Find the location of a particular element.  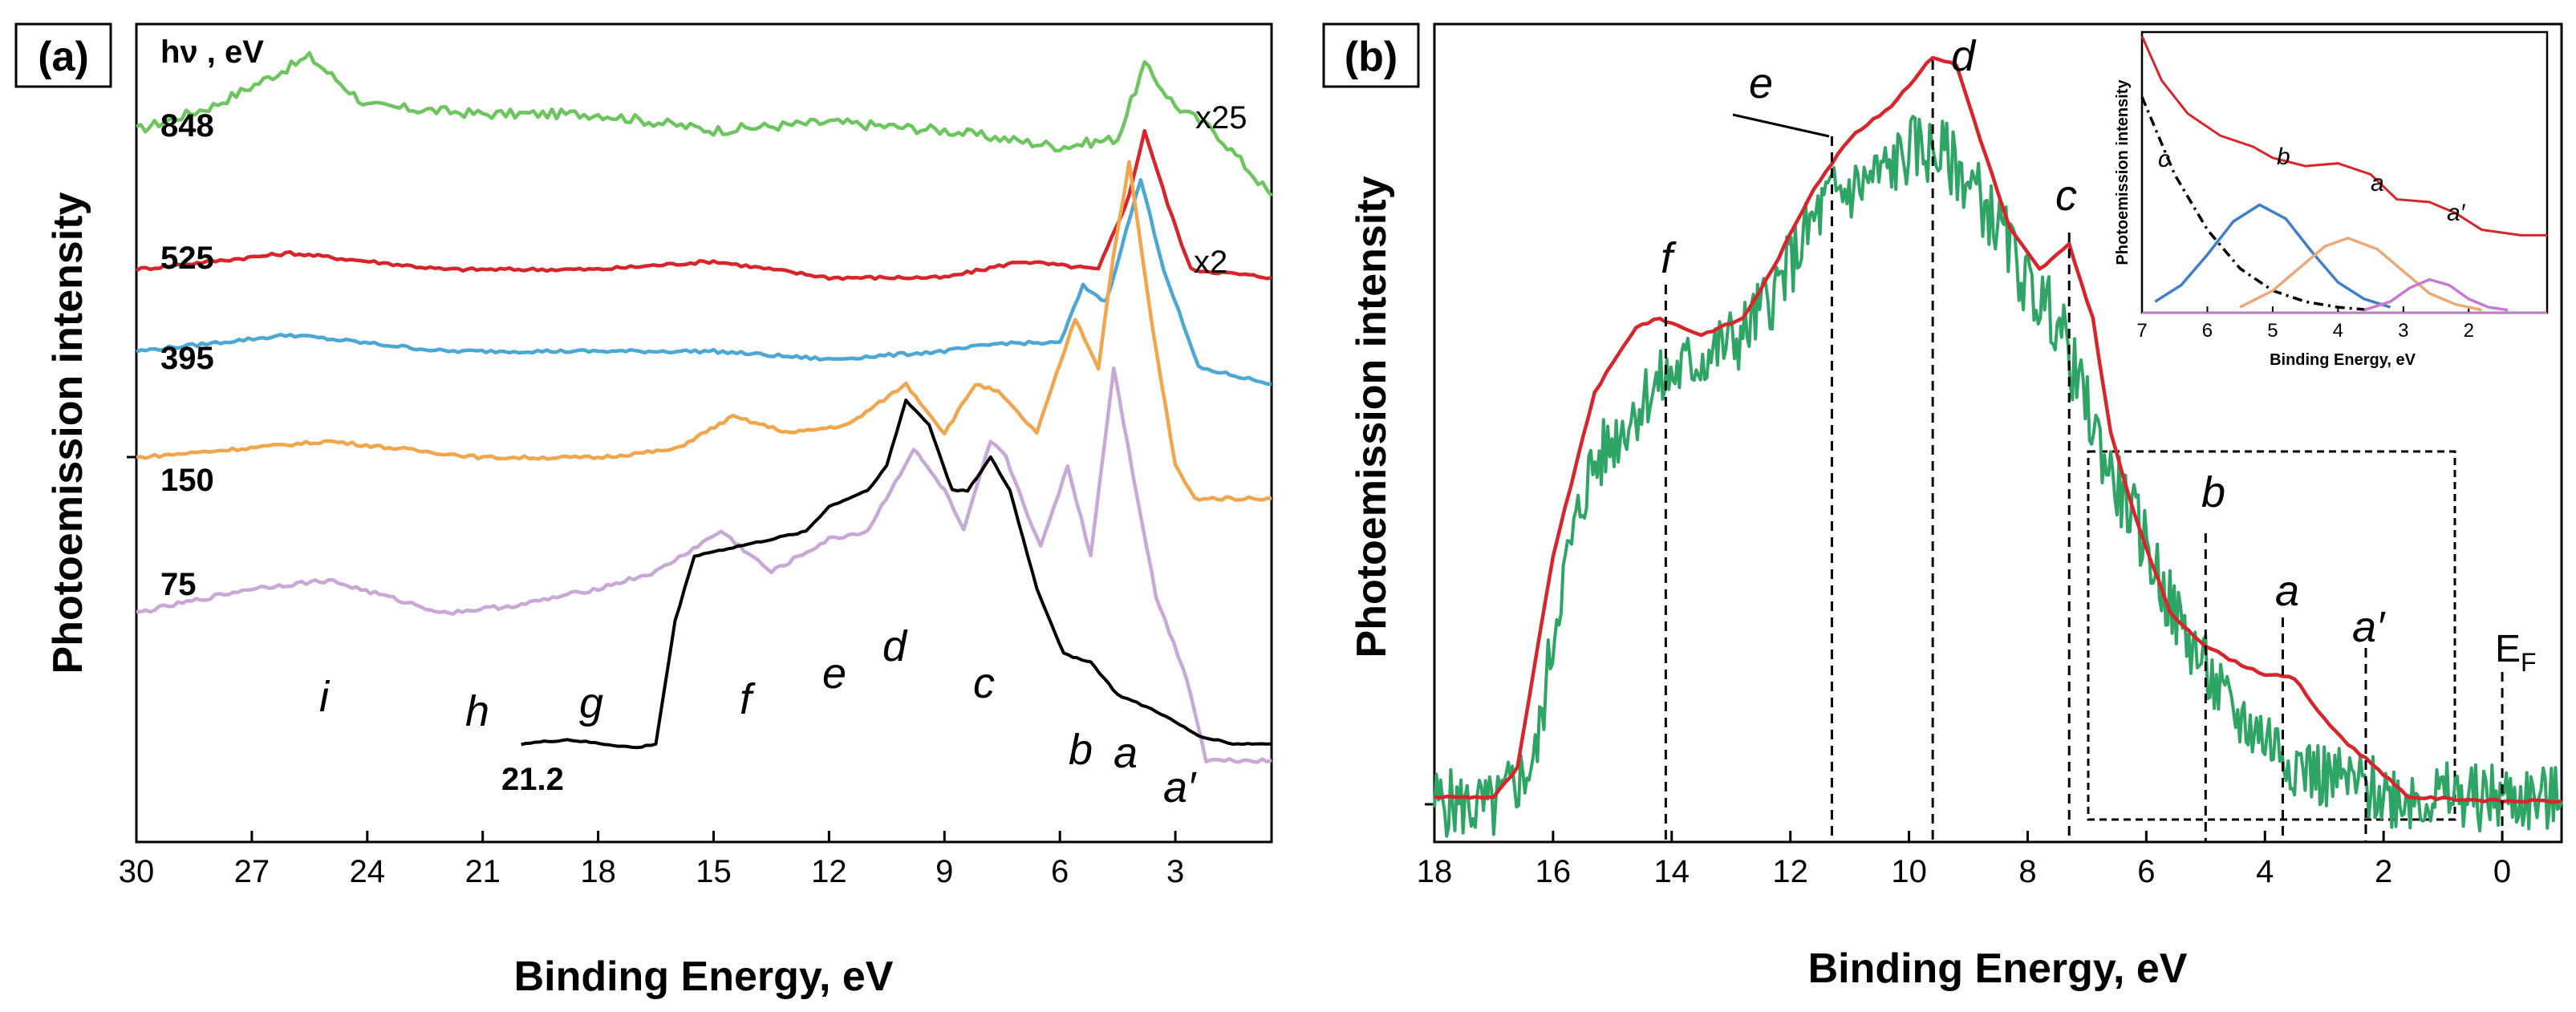

scale-label-x2: x2 is located at coordinates (1210, 262).